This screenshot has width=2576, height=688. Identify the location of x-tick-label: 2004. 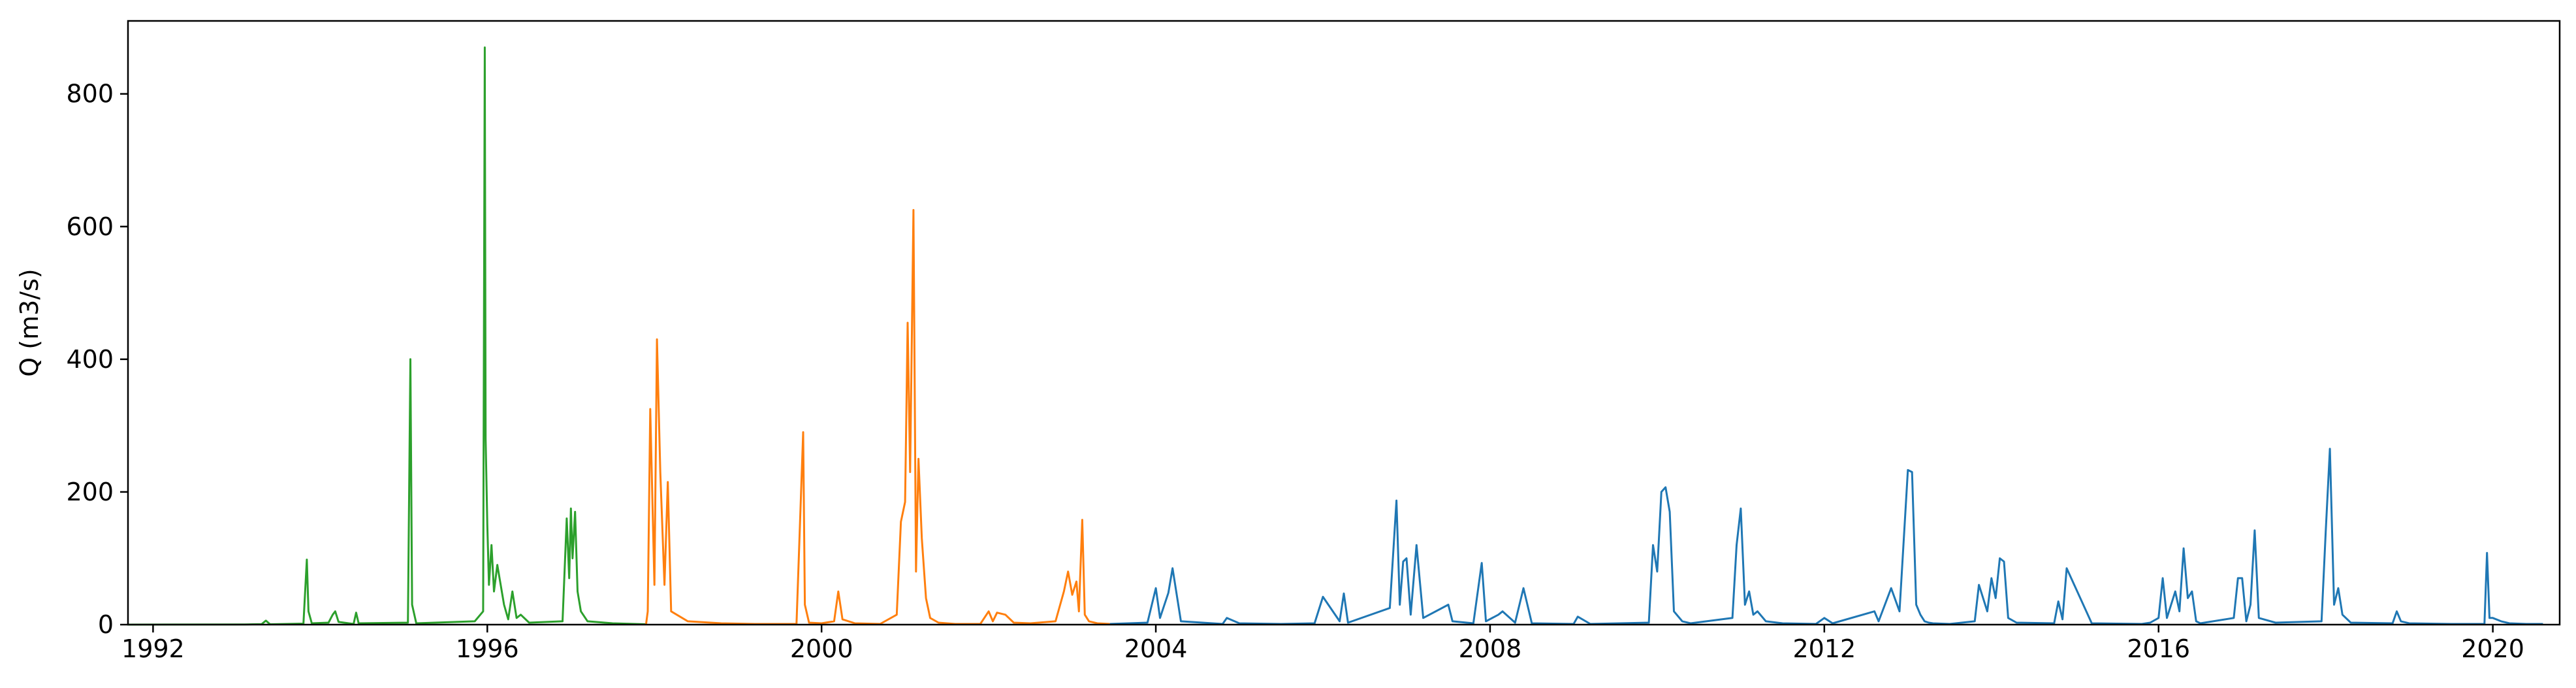
(1156, 648).